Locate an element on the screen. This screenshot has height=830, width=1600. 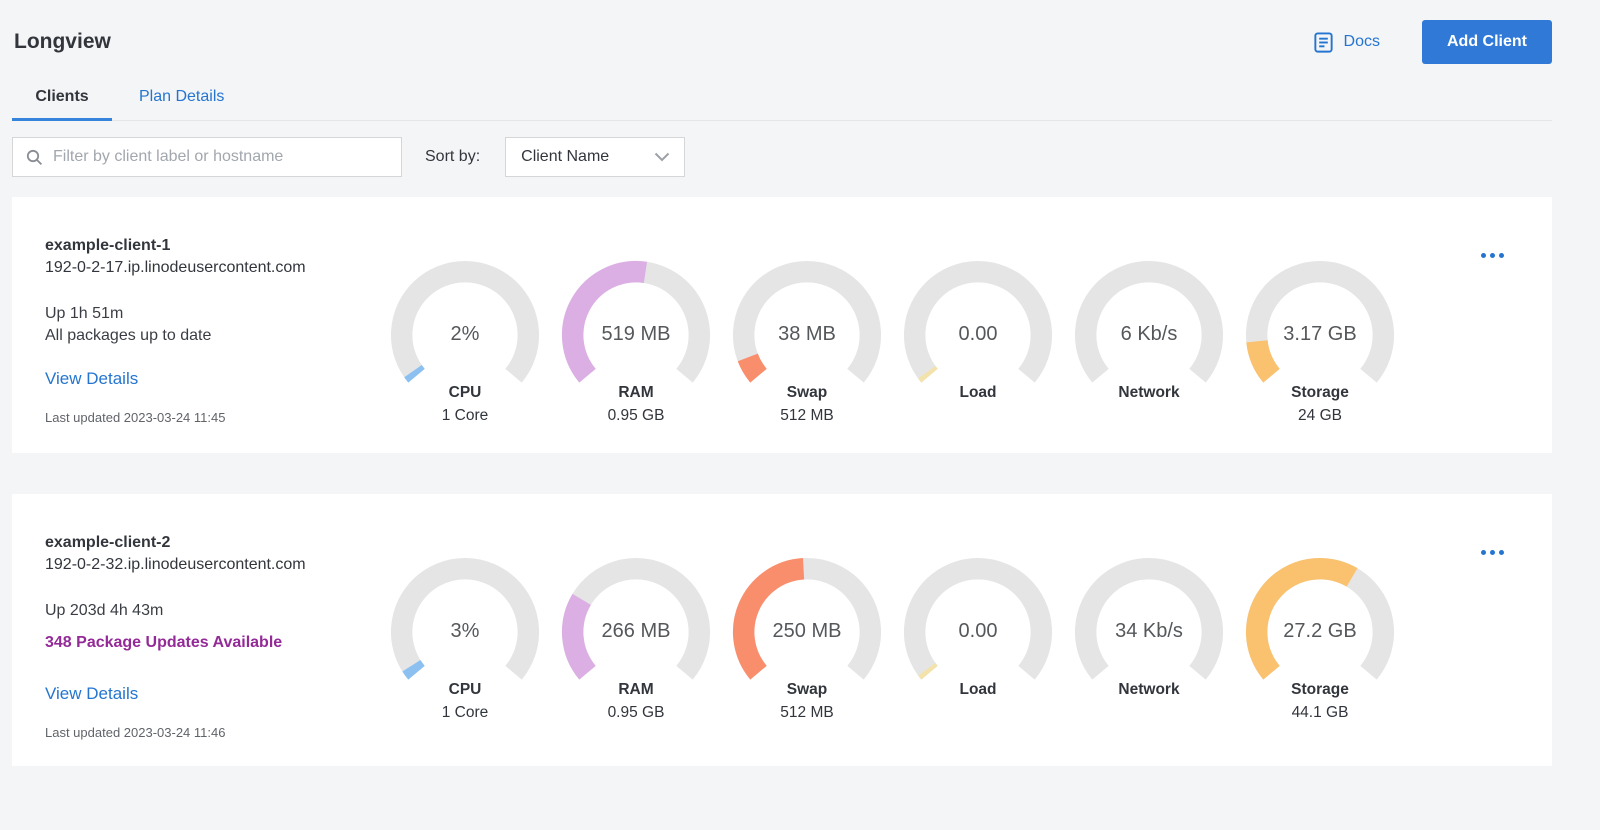
docs-icon is located at coordinates (1323, 42).